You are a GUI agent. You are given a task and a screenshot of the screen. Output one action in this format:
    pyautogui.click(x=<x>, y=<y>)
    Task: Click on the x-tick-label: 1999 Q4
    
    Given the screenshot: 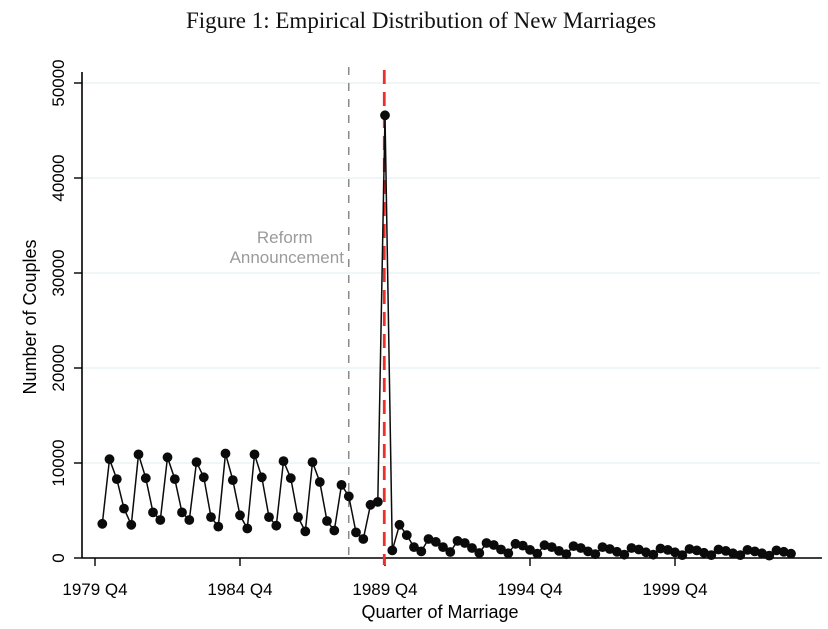 What is the action you would take?
    pyautogui.click(x=674, y=589)
    